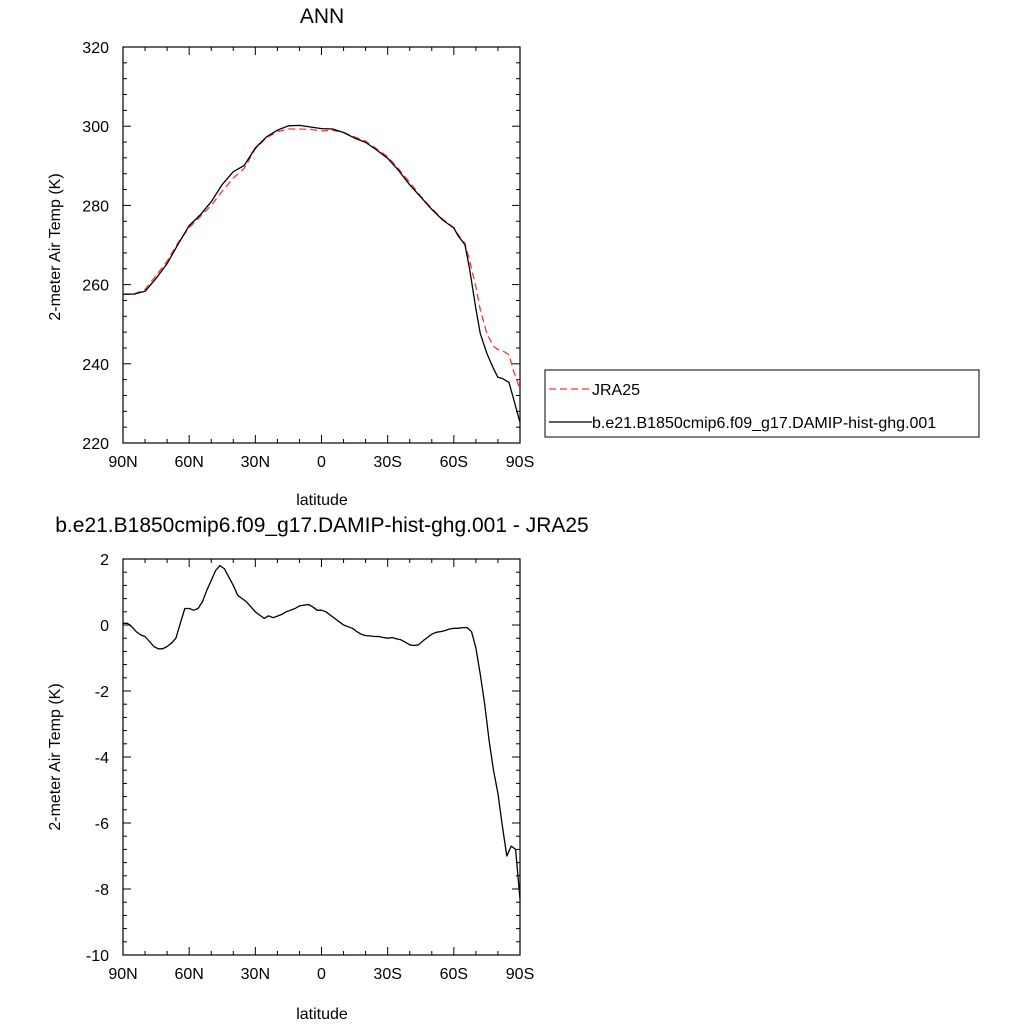 Image resolution: width=1024 pixels, height=1029 pixels. Describe the element at coordinates (104, 626) in the screenshot. I see `y-tick-label: 0` at that location.